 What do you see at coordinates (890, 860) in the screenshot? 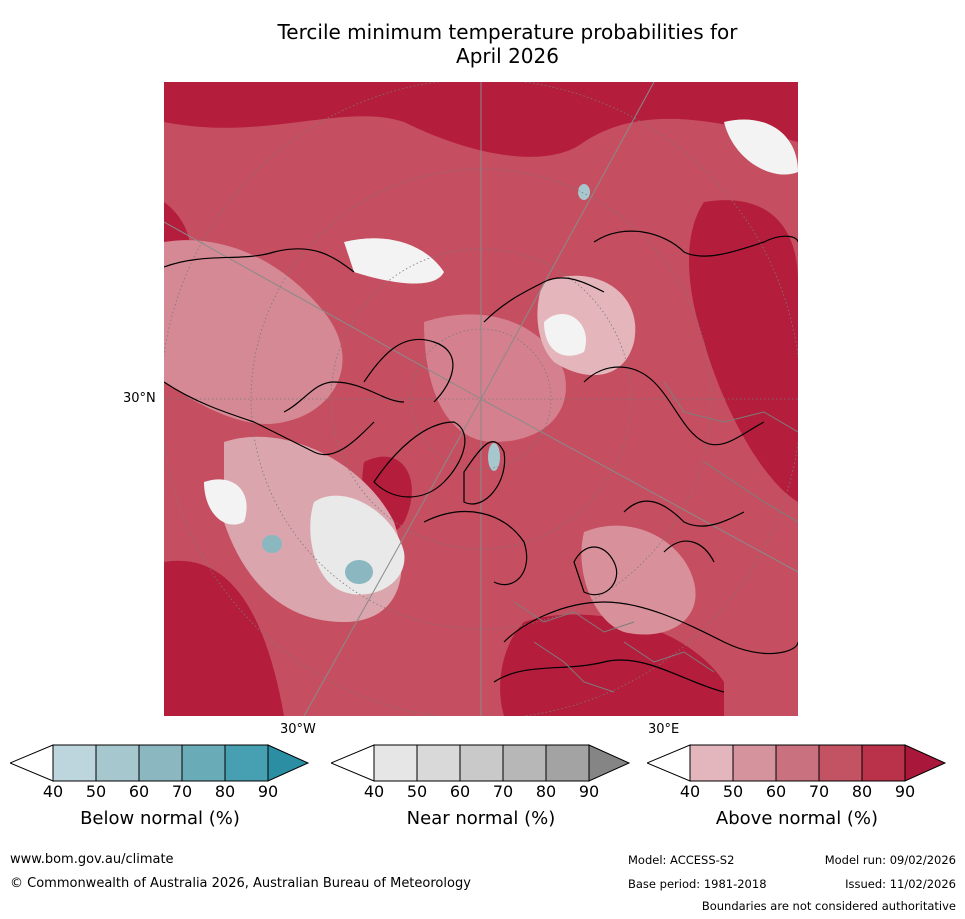
I see `model-run-text: Model run: 09/02/2026` at bounding box center [890, 860].